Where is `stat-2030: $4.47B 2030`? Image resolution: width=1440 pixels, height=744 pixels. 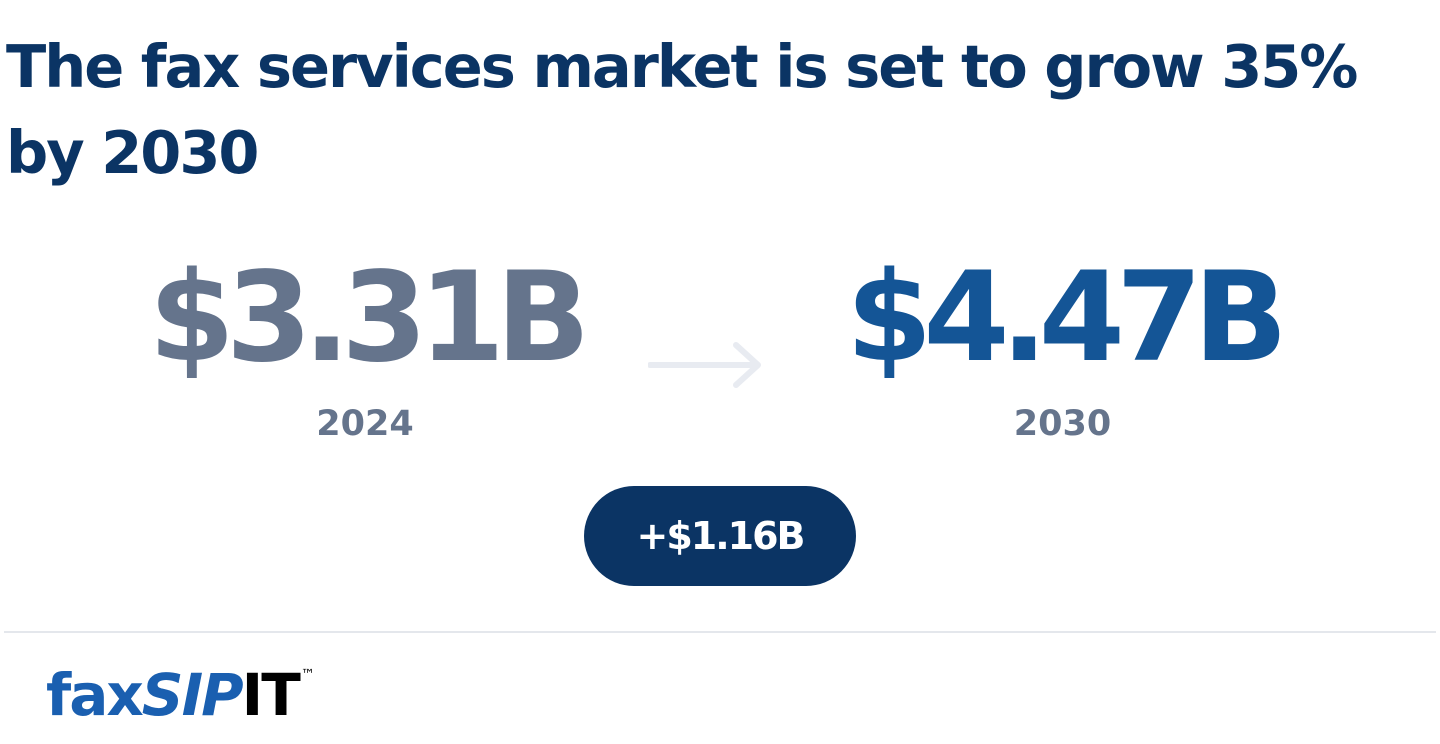 stat-2030: $4.47B 2030 is located at coordinates (1062, 347).